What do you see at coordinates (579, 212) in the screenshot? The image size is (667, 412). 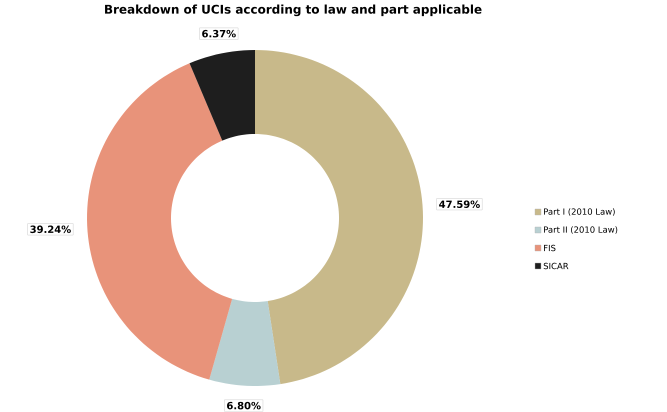 I see `legend-label: Part I (2010 Law)` at bounding box center [579, 212].